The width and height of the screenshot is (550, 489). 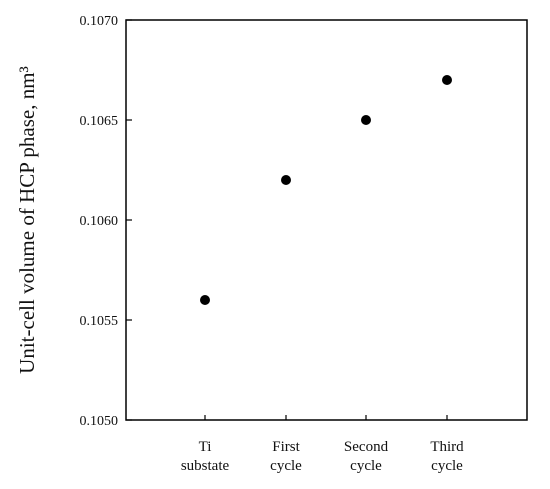 I want to click on y-tick-label: 0.1070, so click(x=99, y=21).